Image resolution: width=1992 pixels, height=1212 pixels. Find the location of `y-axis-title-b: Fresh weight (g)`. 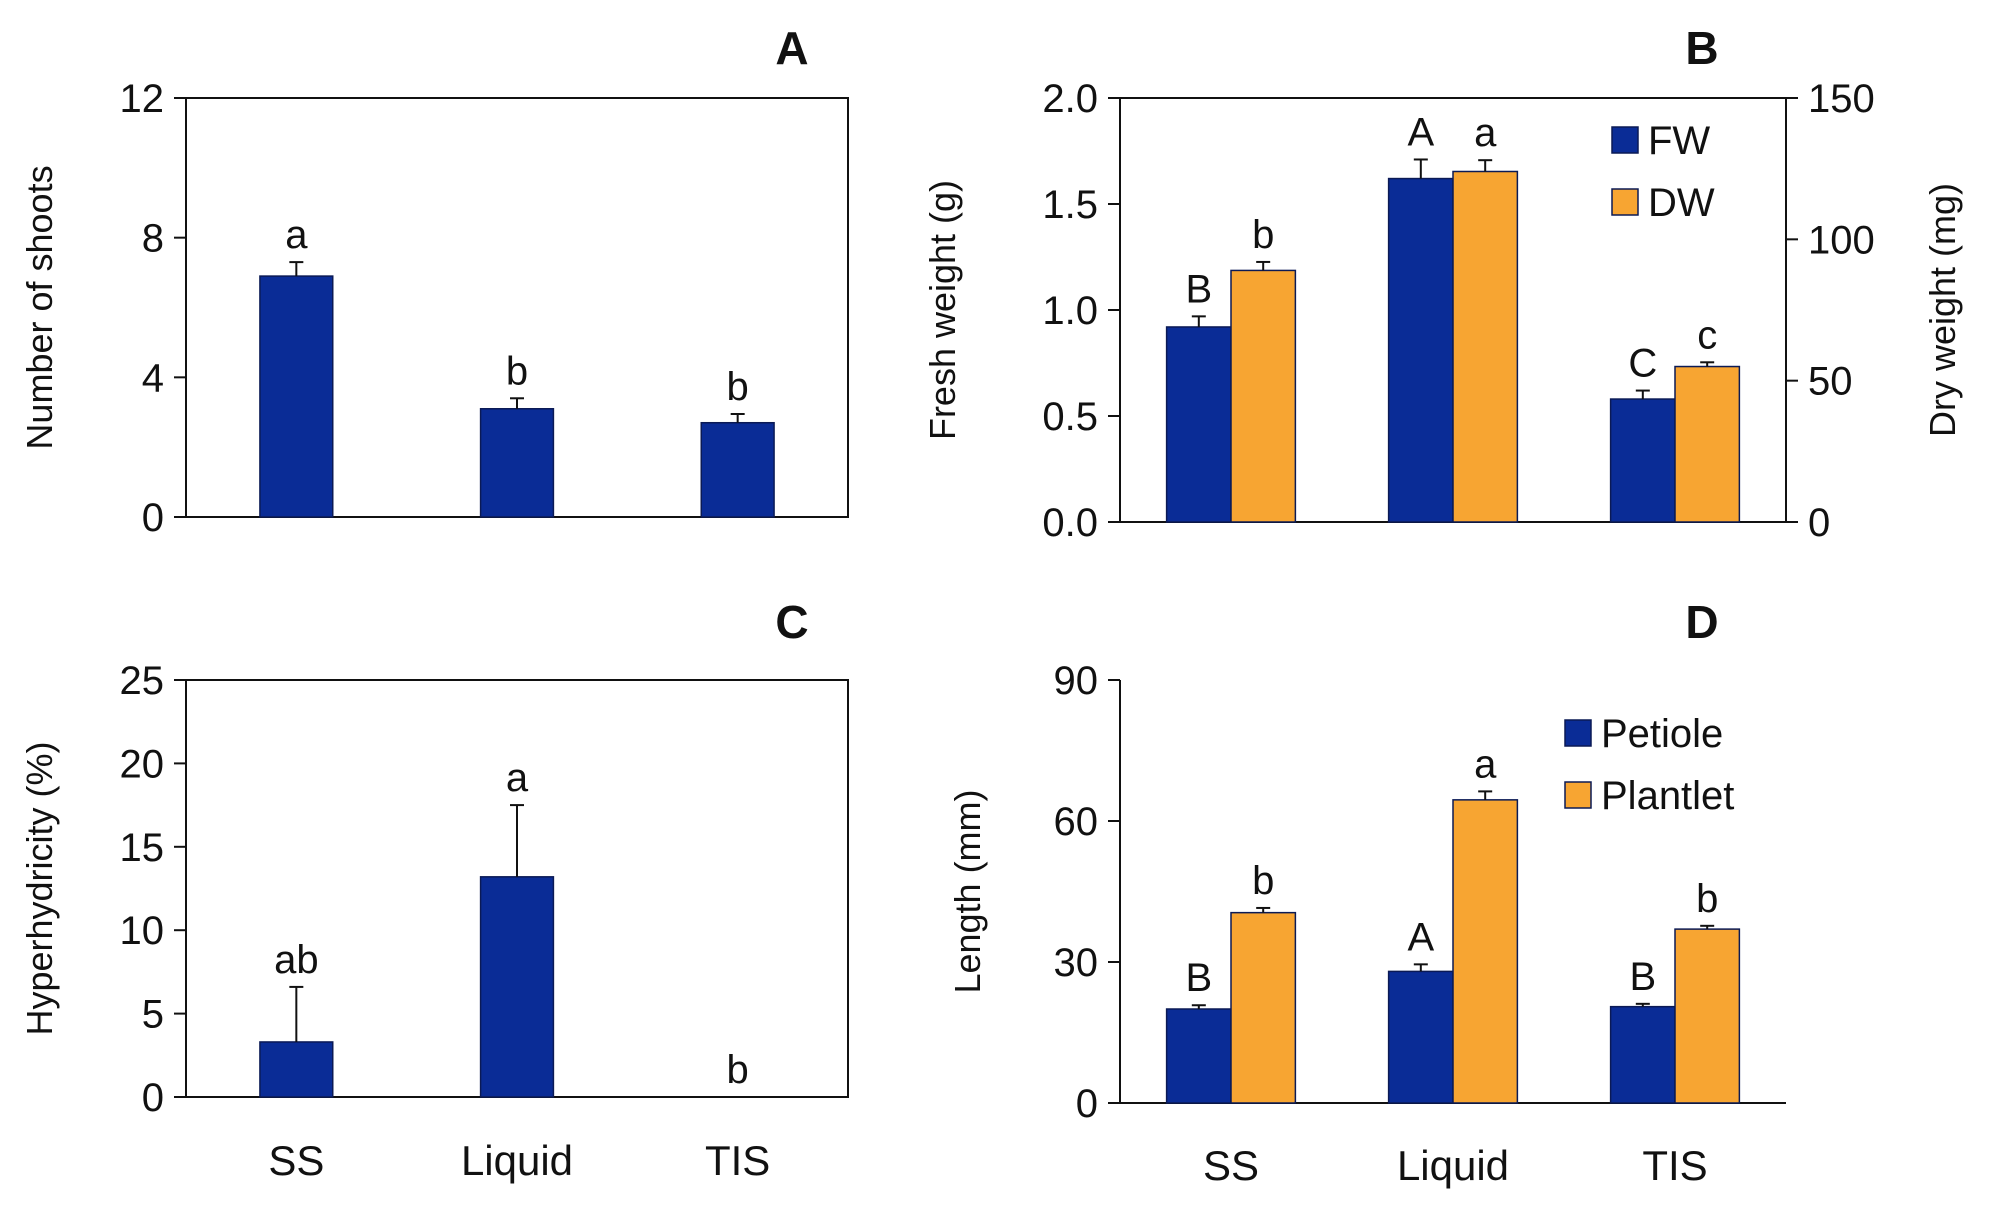

y-axis-title-b: Fresh weight (g) is located at coordinates (942, 310).